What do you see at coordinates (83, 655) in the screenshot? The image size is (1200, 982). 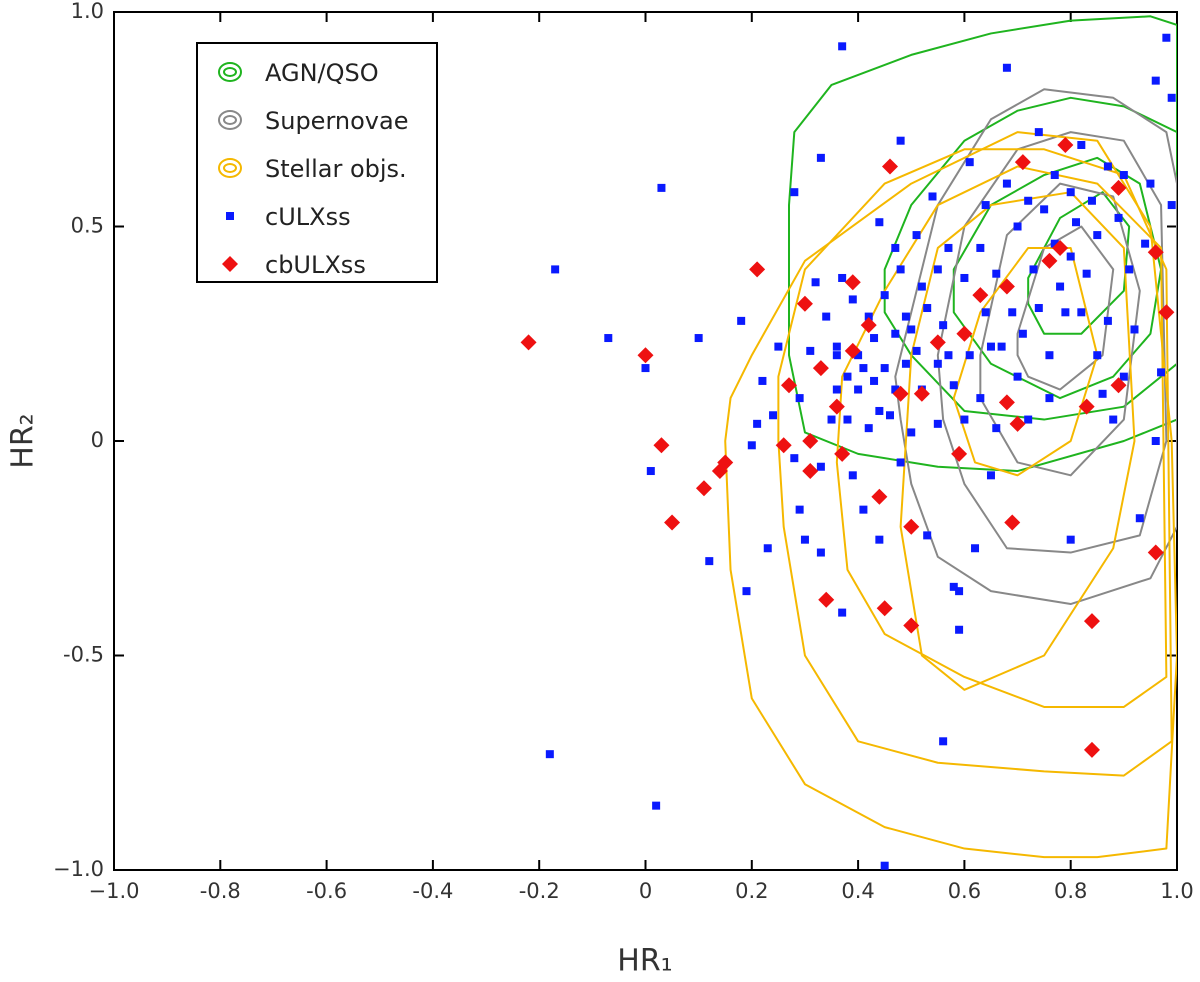 I see `y-tick-label: -0.5` at bounding box center [83, 655].